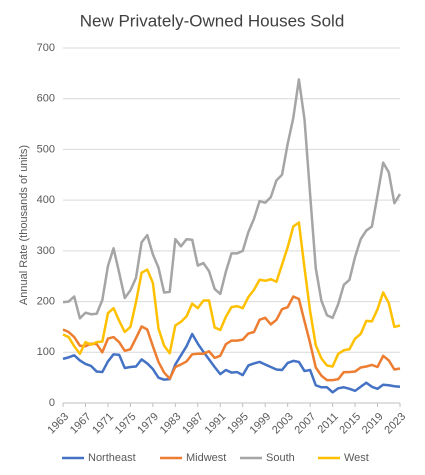 The width and height of the screenshot is (425, 475). I want to click on x-tick-label: 1979, so click(148, 424).